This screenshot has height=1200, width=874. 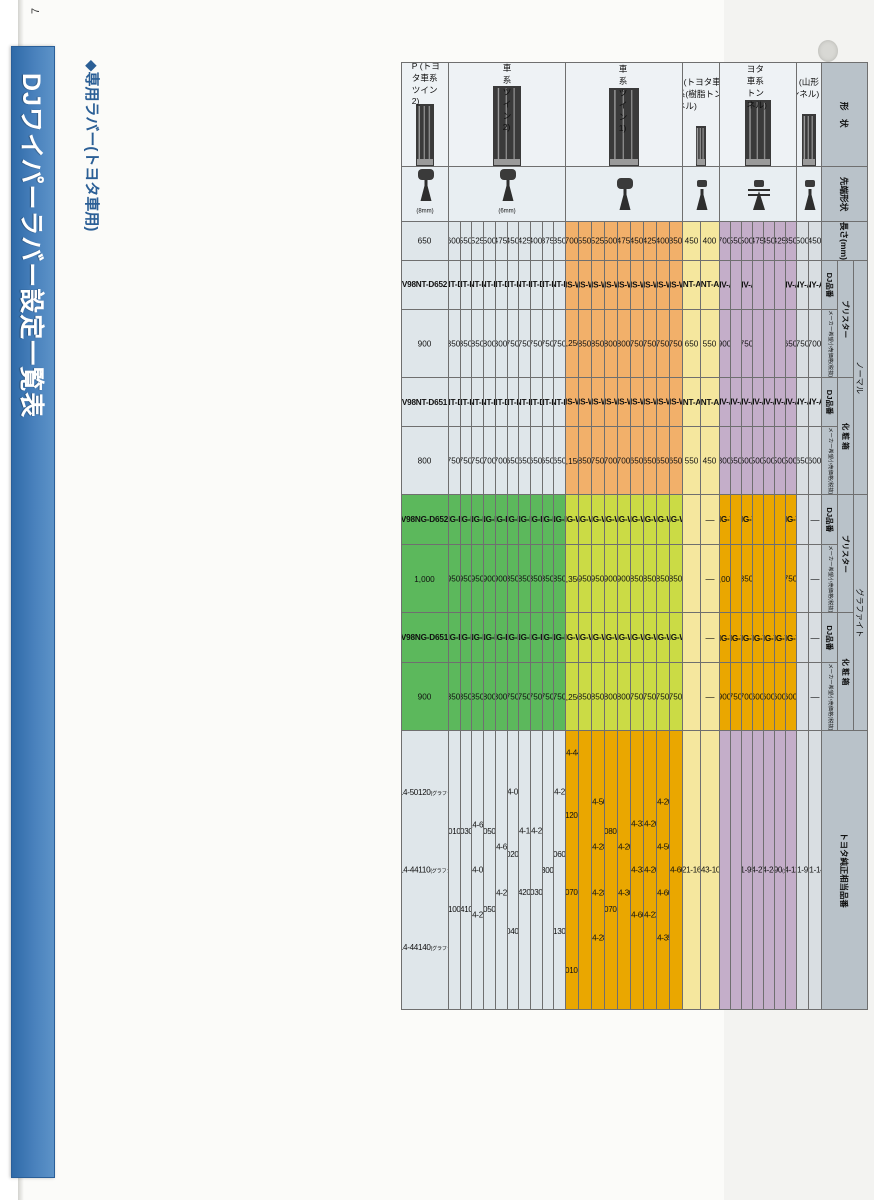 I want to click on oem-number: 85221-95010, so click(x=803, y=870).